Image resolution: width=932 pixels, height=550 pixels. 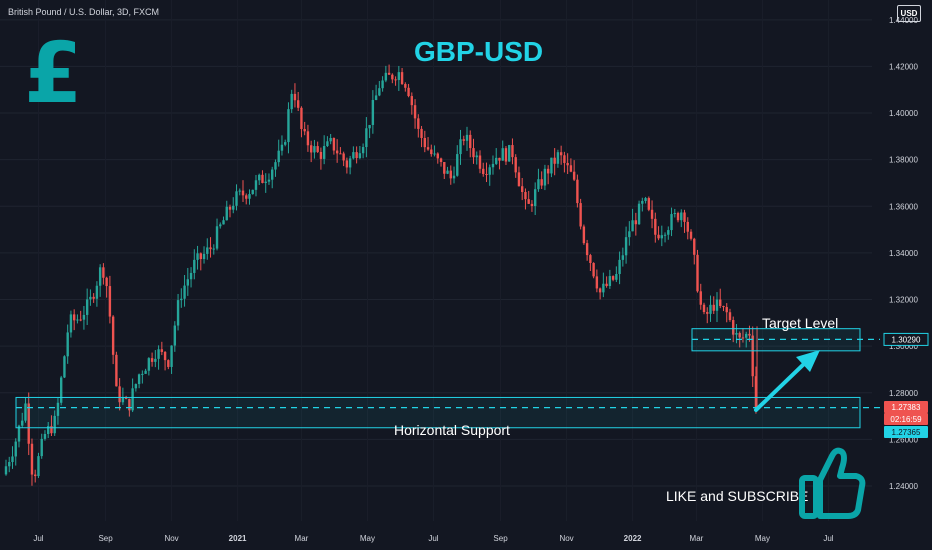 What do you see at coordinates (633, 538) in the screenshot?
I see `x-tick-label: 2022` at bounding box center [633, 538].